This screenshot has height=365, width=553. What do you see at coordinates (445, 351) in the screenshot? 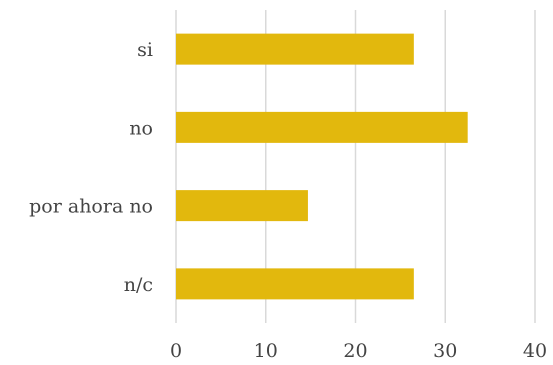
I see `x-tick-label-30: 30` at bounding box center [445, 351].